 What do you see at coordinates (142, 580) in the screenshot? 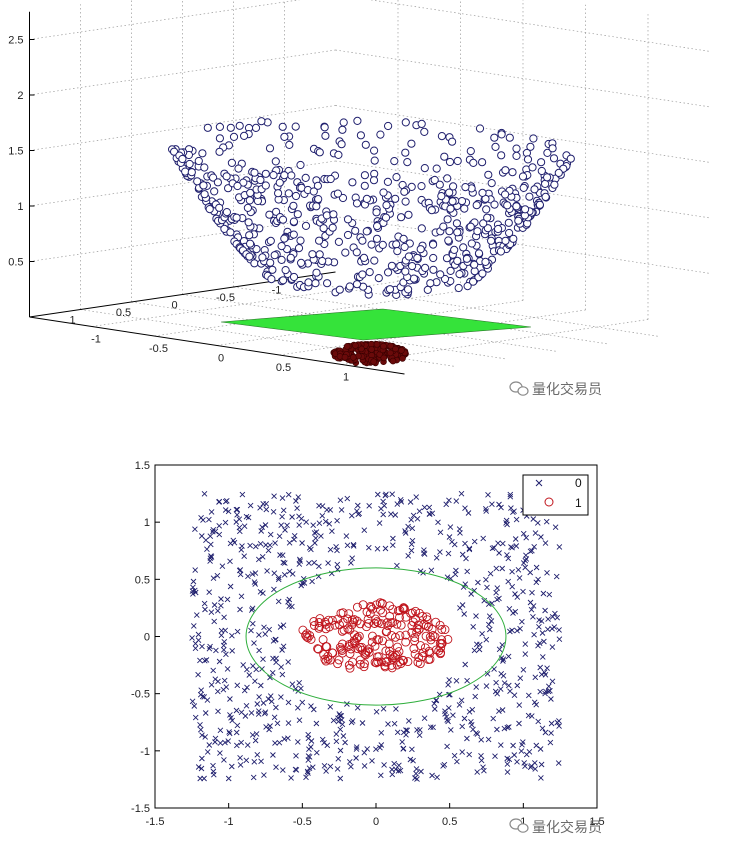
I see `y-tick-label: 0.5` at bounding box center [142, 580].